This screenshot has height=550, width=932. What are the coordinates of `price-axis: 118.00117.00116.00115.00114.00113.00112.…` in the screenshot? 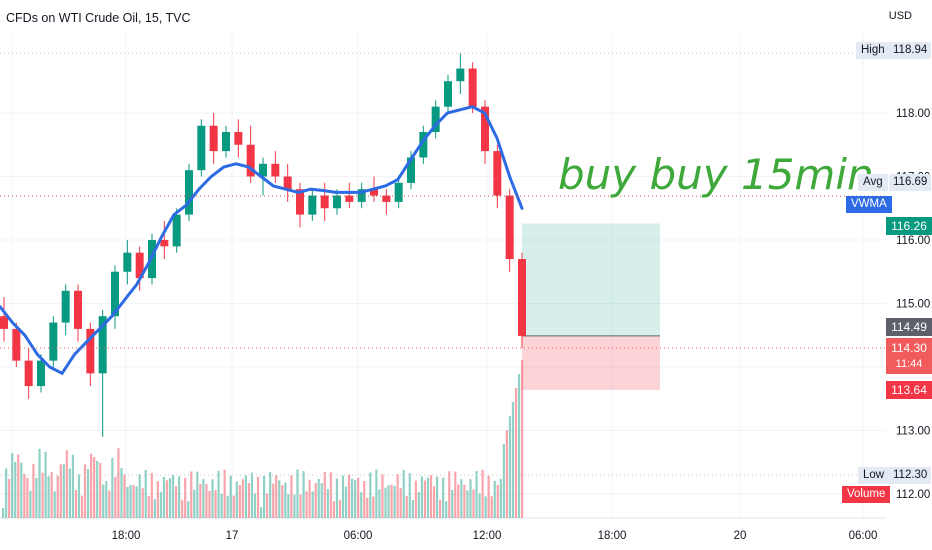 It's located at (913, 304).